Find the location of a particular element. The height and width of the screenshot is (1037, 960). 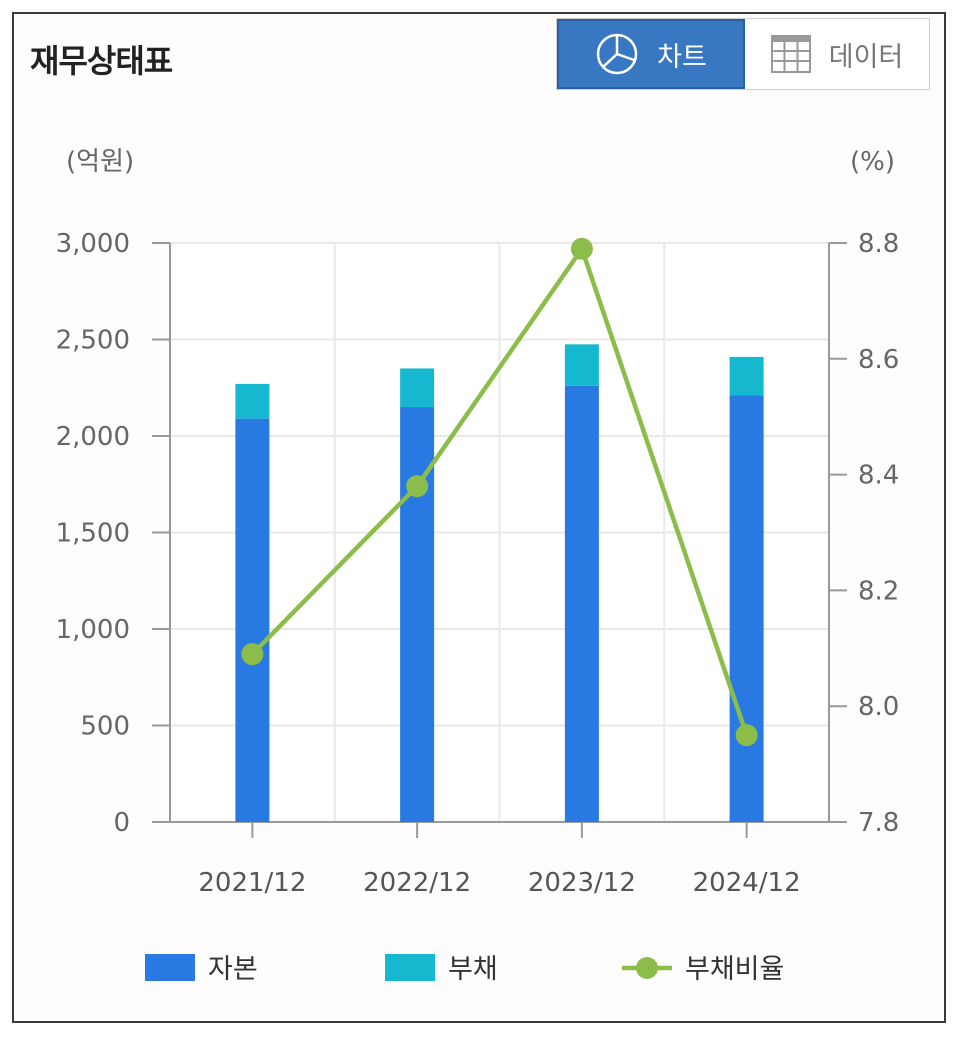

y-tick-label-right: 8.6 is located at coordinates (878, 360).